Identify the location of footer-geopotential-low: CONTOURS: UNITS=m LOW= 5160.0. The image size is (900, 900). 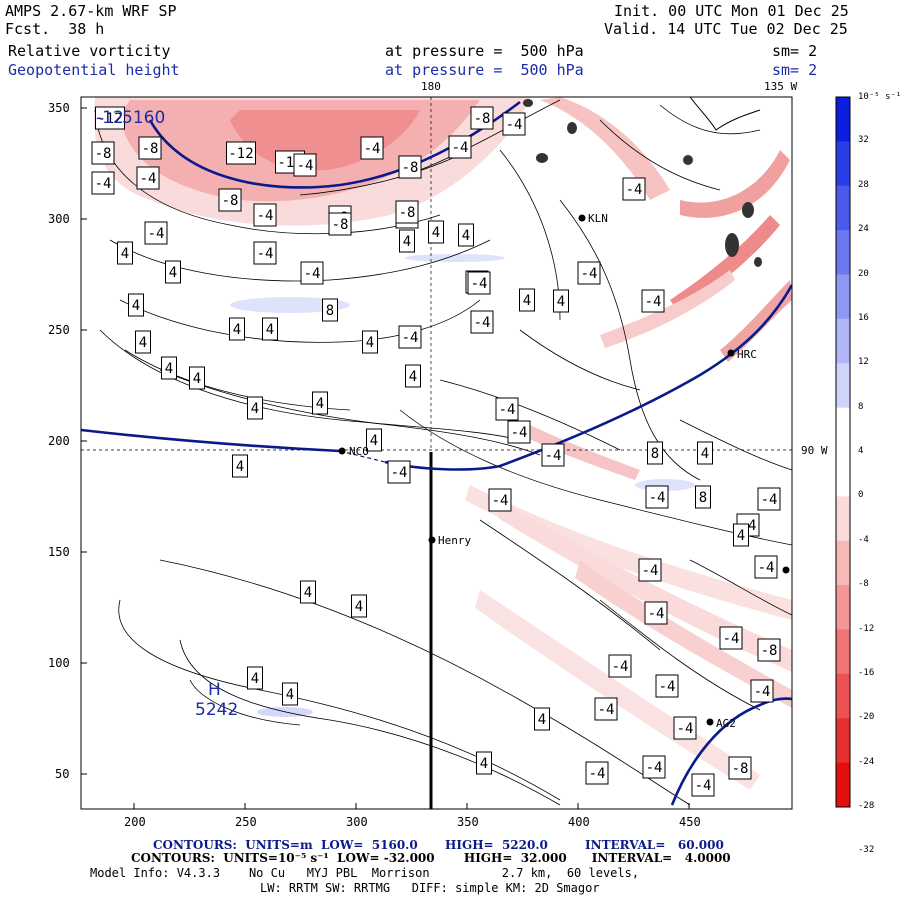
(285, 845).